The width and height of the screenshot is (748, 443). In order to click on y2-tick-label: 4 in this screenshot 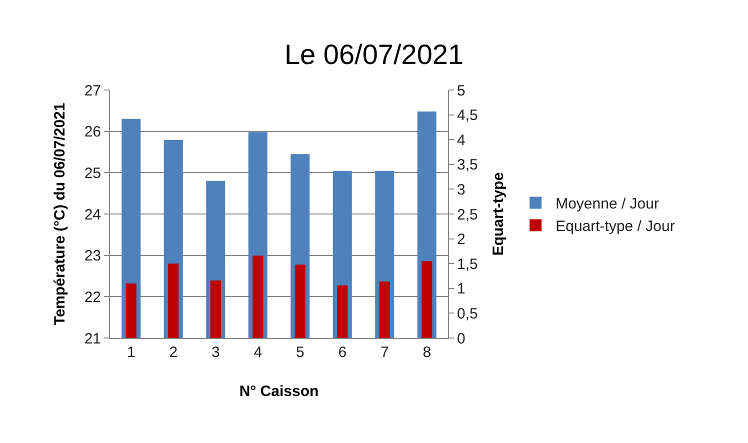, I will do `click(461, 140)`.